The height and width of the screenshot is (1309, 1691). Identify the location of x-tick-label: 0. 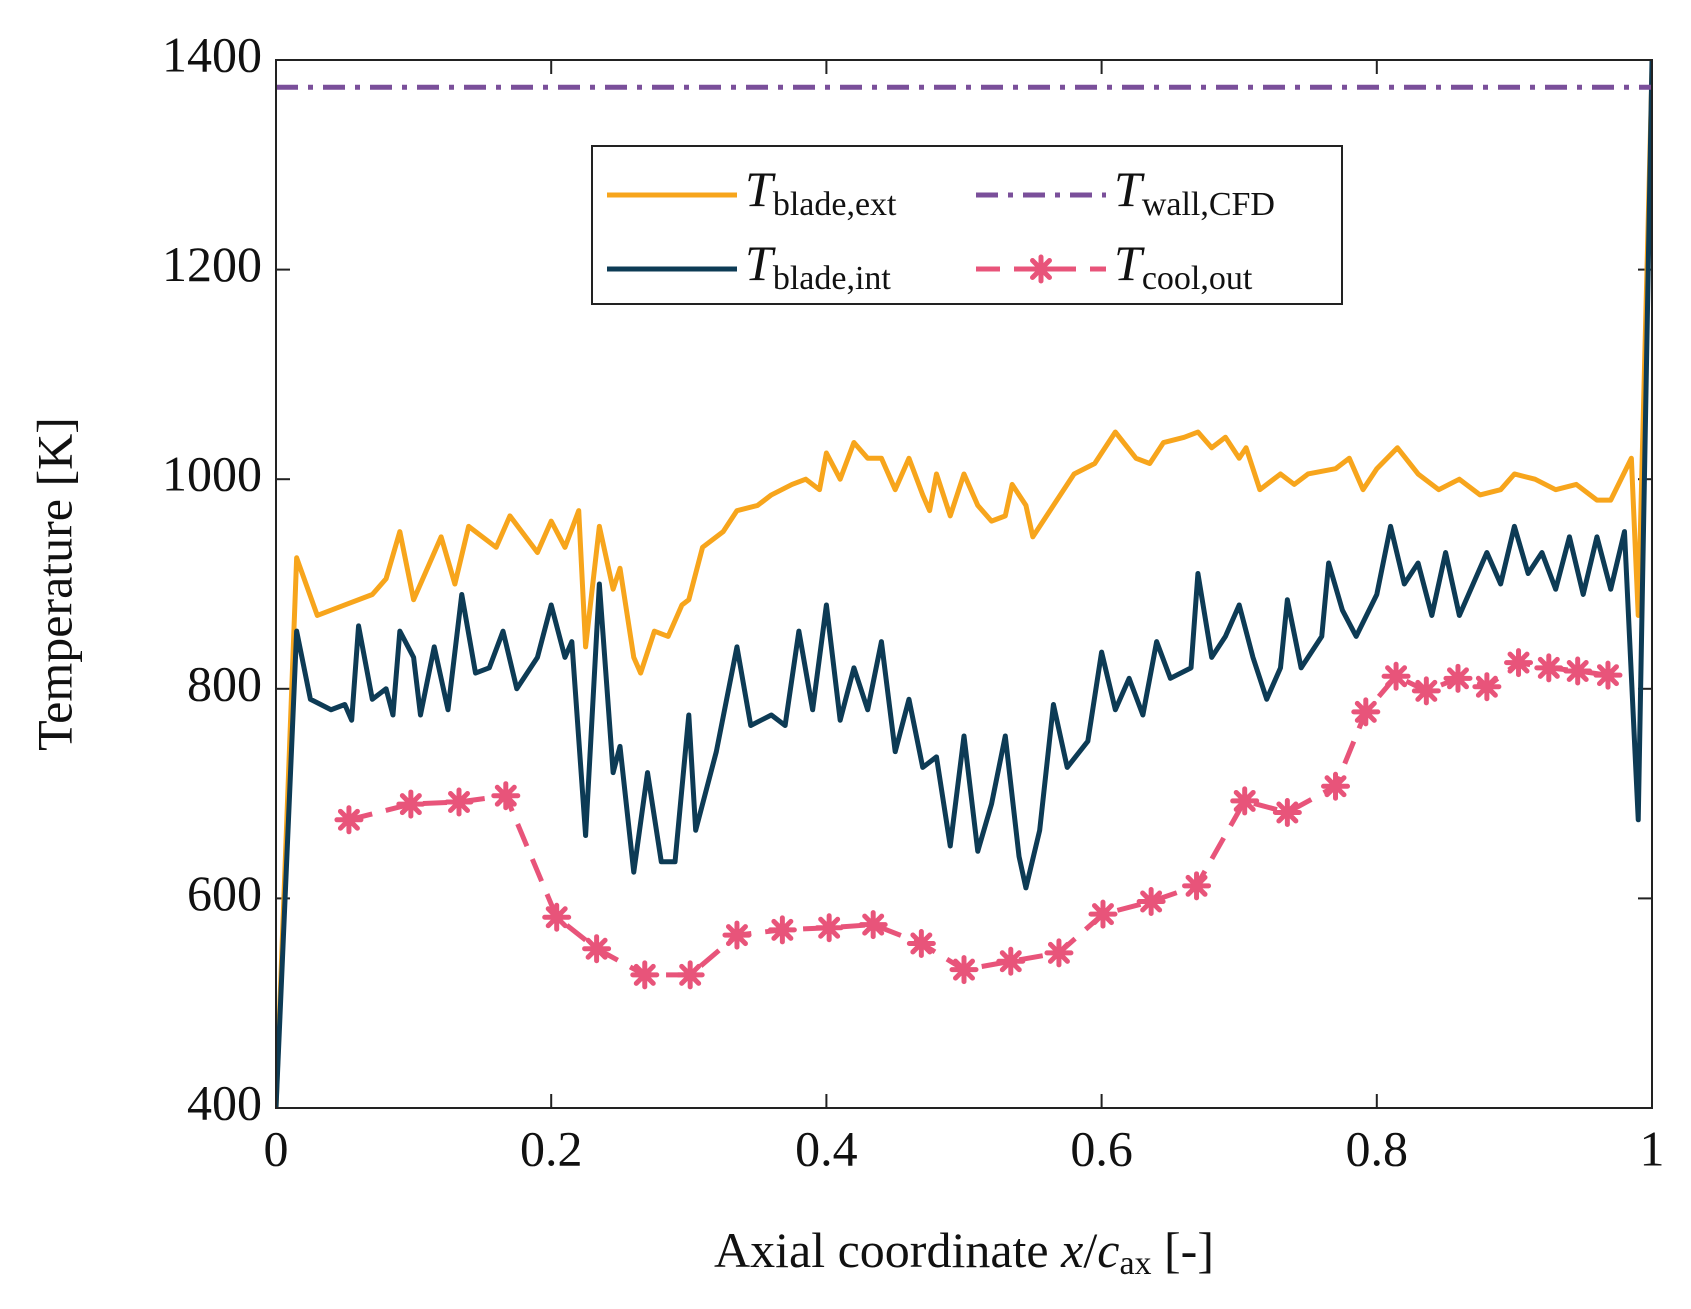
(276, 1148).